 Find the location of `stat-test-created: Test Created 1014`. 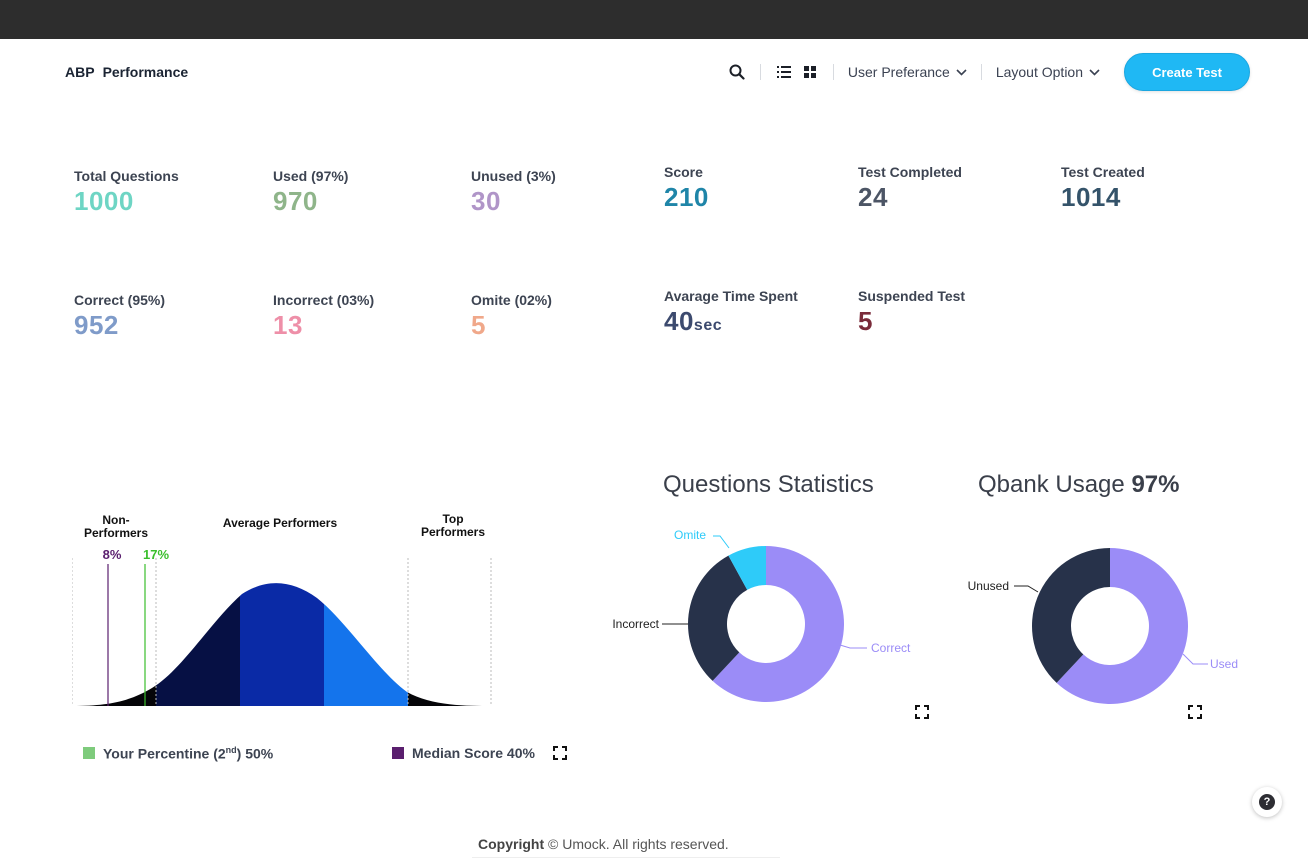

stat-test-created: Test Created 1014 is located at coordinates (1103, 188).